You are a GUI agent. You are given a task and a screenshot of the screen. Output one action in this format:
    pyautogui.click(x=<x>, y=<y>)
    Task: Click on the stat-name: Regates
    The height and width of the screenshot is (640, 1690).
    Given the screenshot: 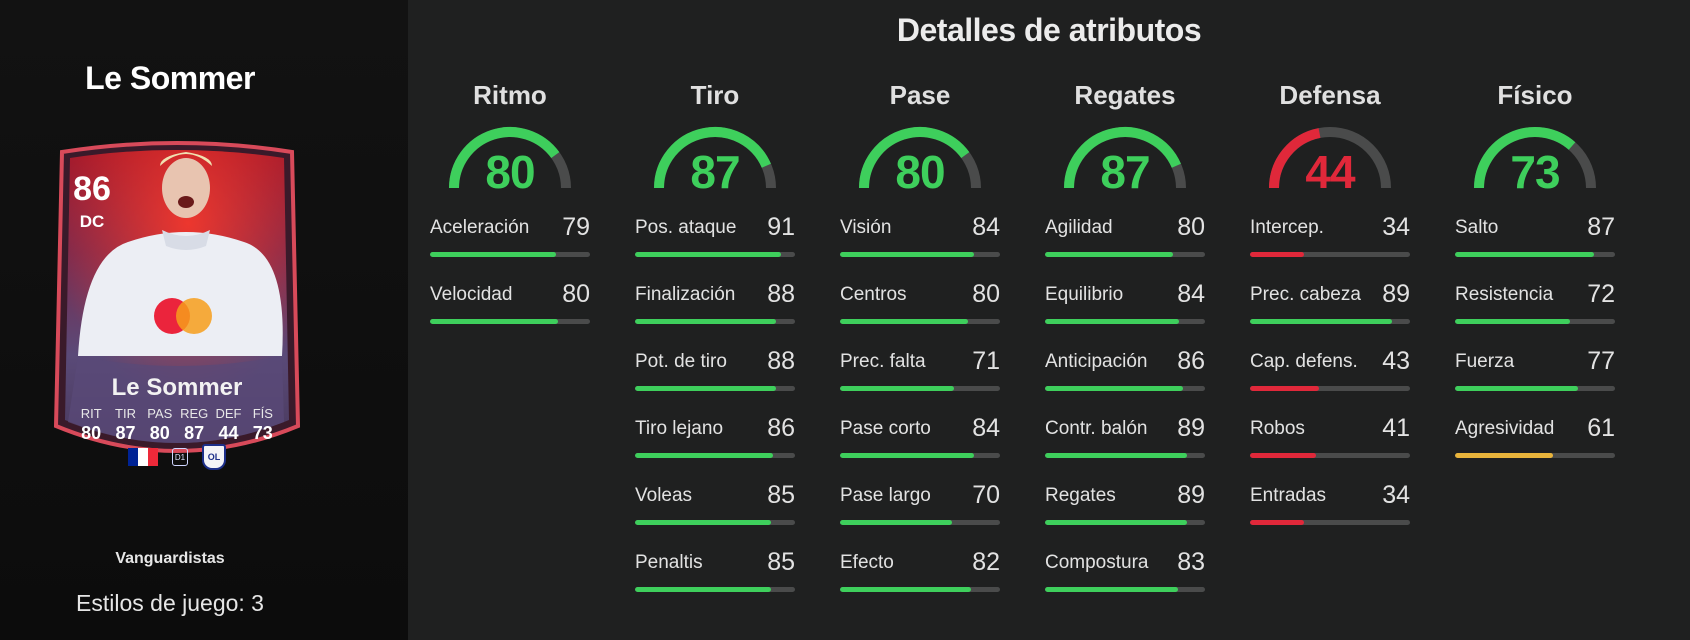 What is the action you would take?
    pyautogui.click(x=1080, y=495)
    